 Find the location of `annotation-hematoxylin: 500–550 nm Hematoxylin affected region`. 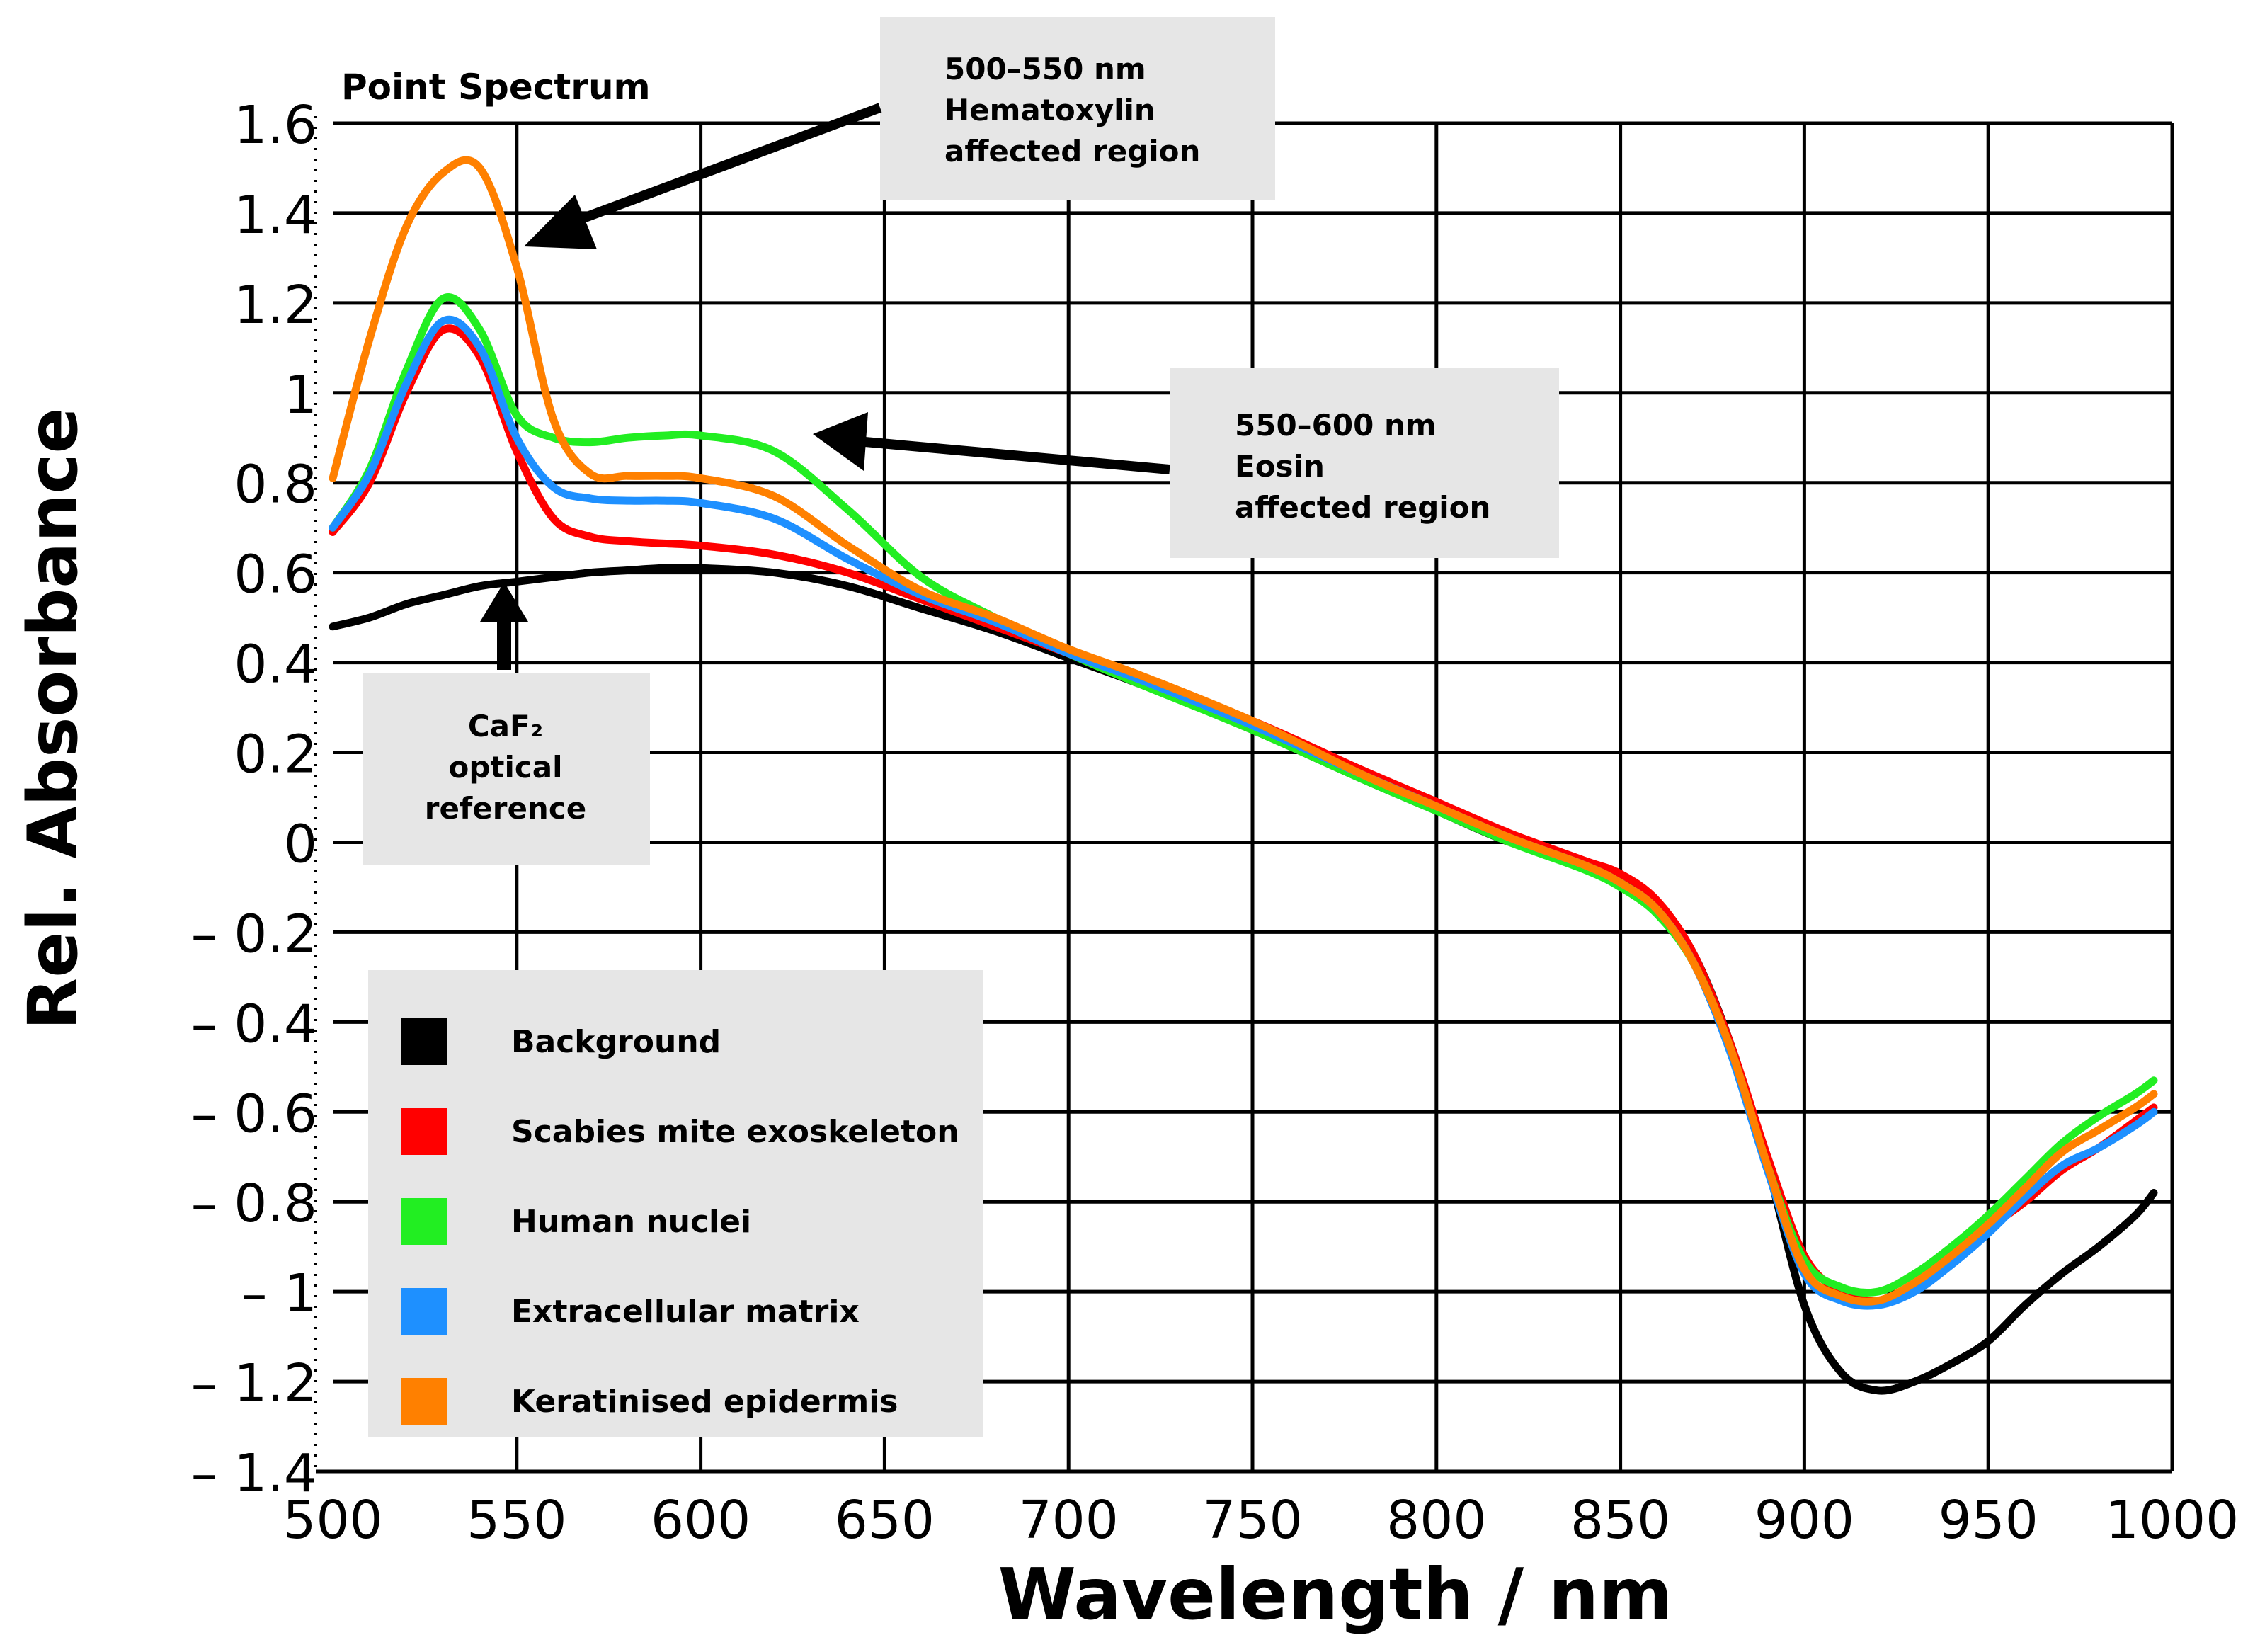

annotation-hematoxylin: 500–550 nm Hematoxylin affected region is located at coordinates (900, 133).